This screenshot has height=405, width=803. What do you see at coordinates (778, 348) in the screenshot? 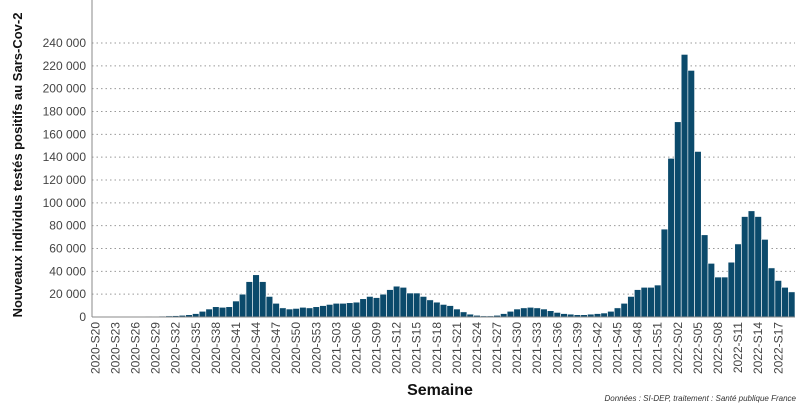
I see `x-tick-label: 2022-S17` at bounding box center [778, 348].